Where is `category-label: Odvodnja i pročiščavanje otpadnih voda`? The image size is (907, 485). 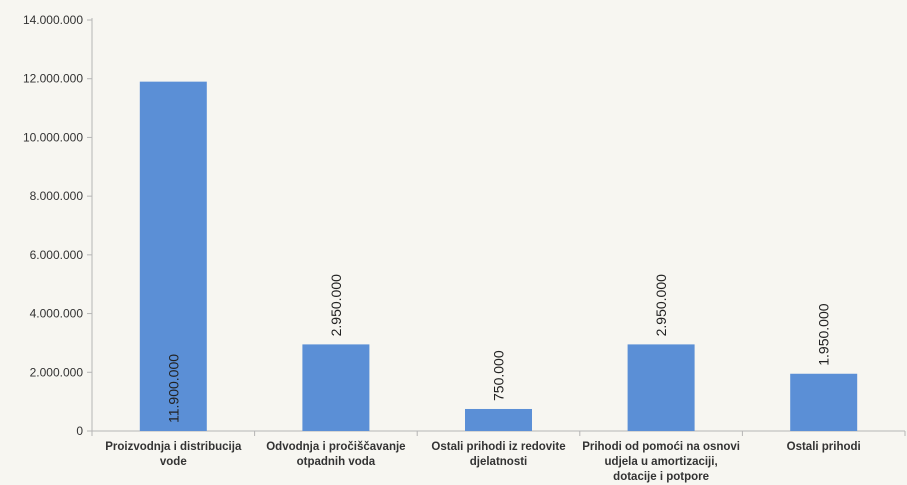
category-label: Odvodnja i pročiščavanje otpadnih voda is located at coordinates (335, 454).